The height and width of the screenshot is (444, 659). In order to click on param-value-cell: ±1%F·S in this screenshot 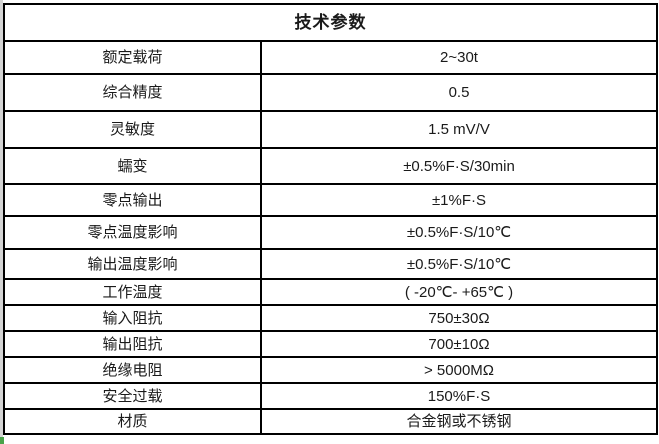, I will do `click(459, 200)`.